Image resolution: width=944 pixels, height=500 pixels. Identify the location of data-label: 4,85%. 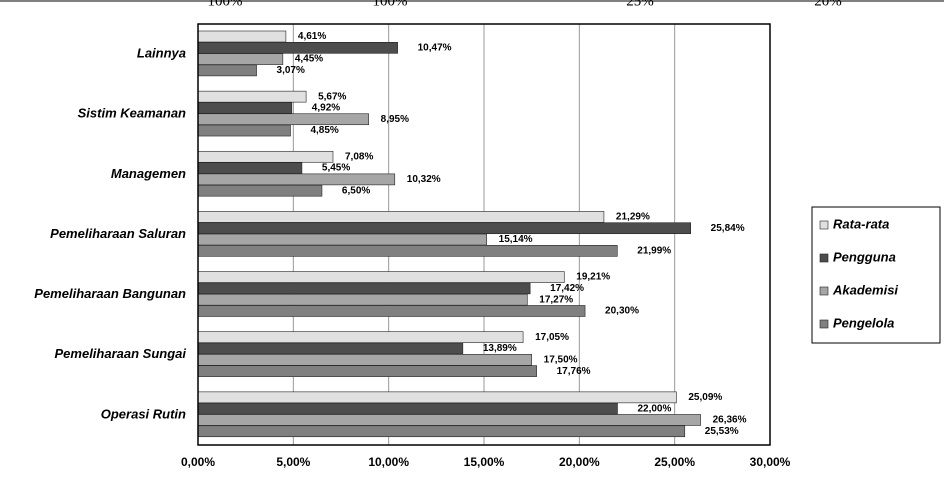
(324, 130).